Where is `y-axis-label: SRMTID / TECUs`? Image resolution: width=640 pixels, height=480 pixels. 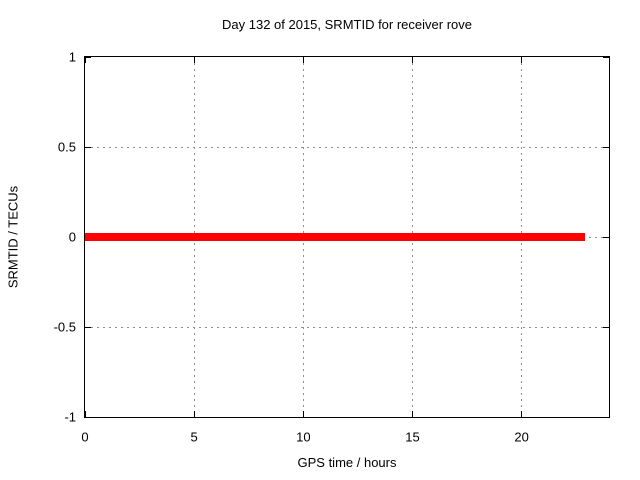 y-axis-label: SRMTID / TECUs is located at coordinates (13, 237).